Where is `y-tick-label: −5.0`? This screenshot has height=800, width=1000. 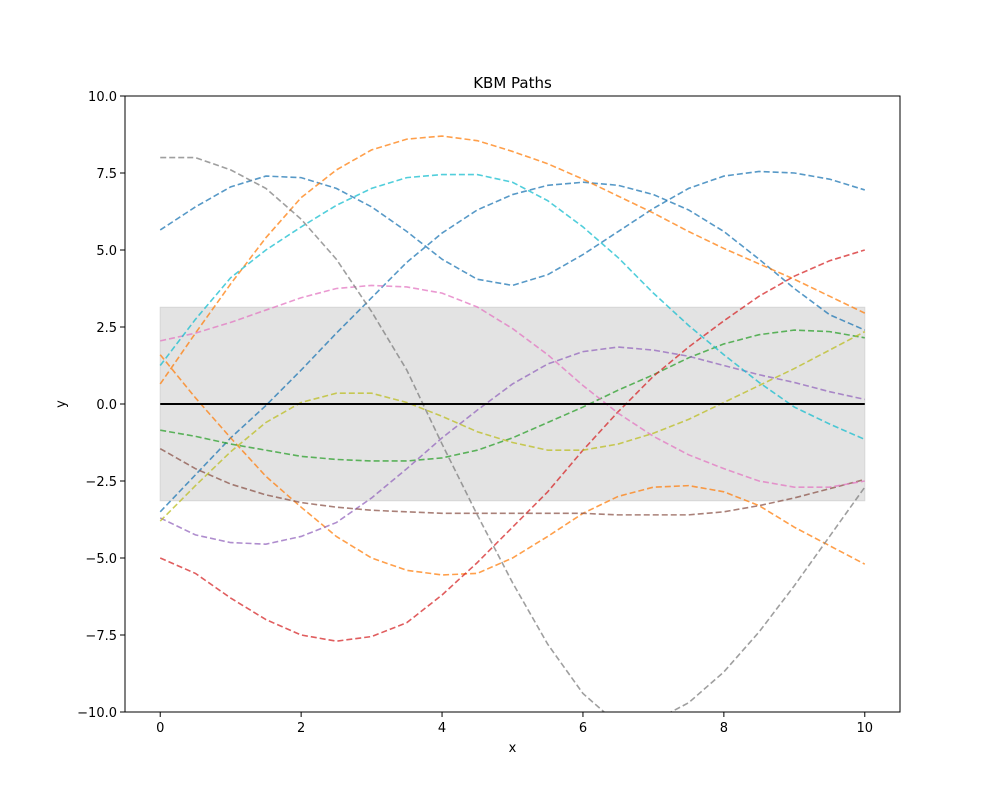
y-tick-label: −5.0 is located at coordinates (101, 559).